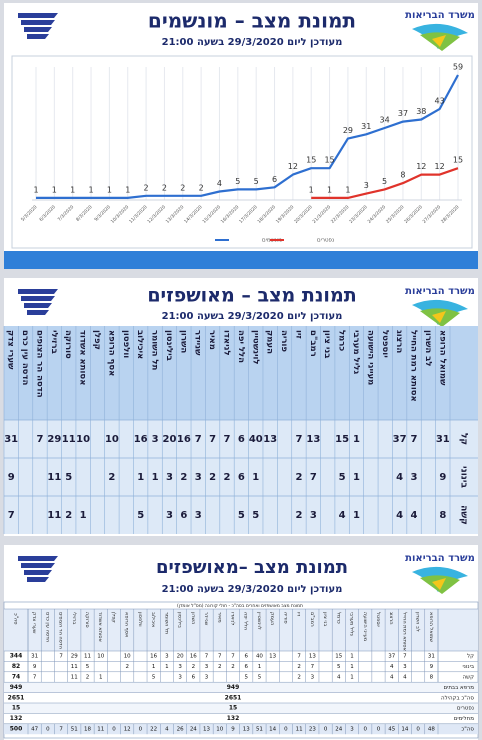  Describe the element at coordinates (464, 515) in the screenshot. I see `row-label: קשה` at that location.